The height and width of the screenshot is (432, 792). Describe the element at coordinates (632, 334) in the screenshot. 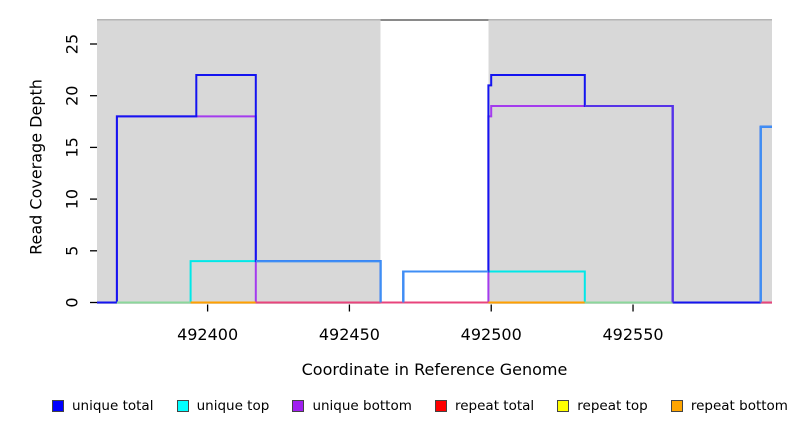

I see `x-tick-label: 492550` at that location.